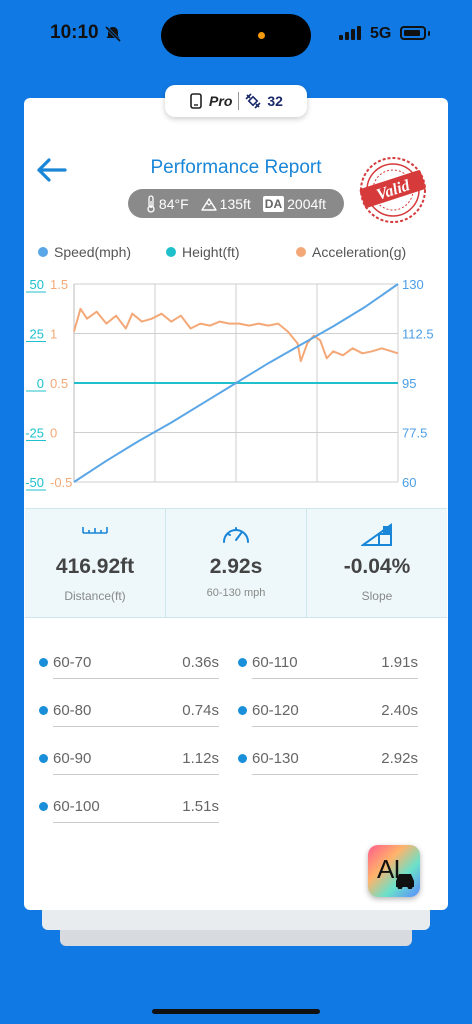  Describe the element at coordinates (84, 252) in the screenshot. I see `legend-speed: Speed(mph)` at that location.